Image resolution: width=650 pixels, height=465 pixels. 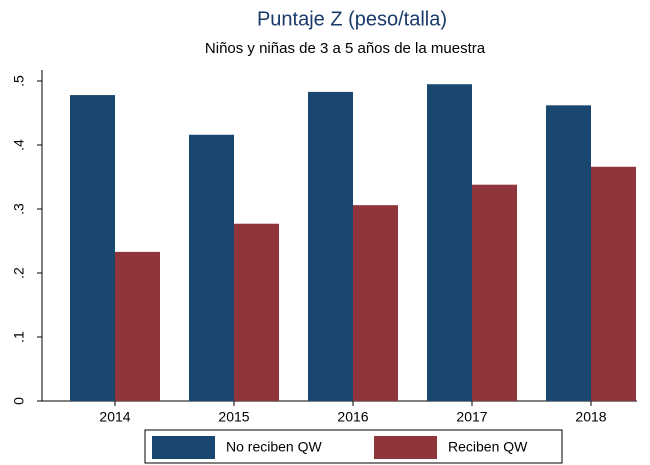 I want to click on x-tick-label: 2015, so click(x=233, y=417).